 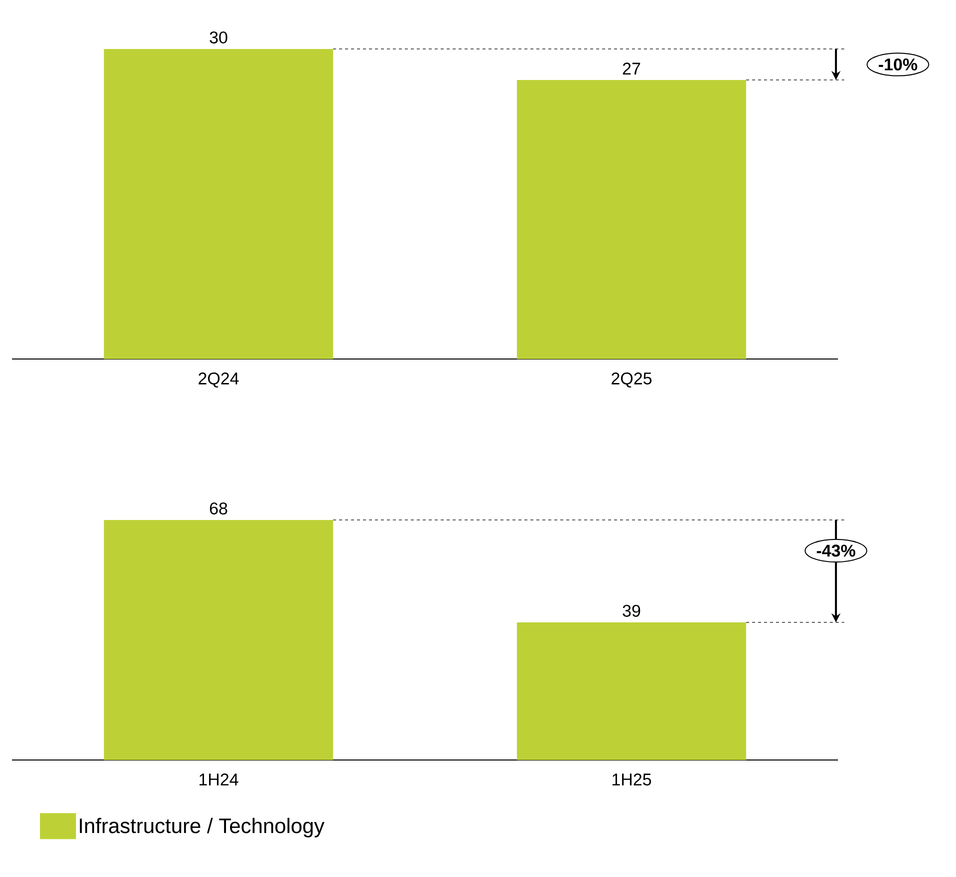 I want to click on x-tick-label: 1H24, so click(x=219, y=780).